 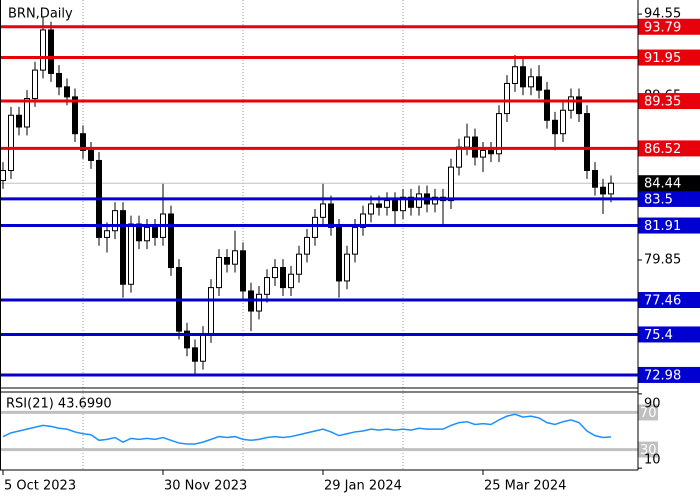 What do you see at coordinates (59, 404) in the screenshot?
I see `indicator-title: RSI(21) 43.6990` at bounding box center [59, 404].